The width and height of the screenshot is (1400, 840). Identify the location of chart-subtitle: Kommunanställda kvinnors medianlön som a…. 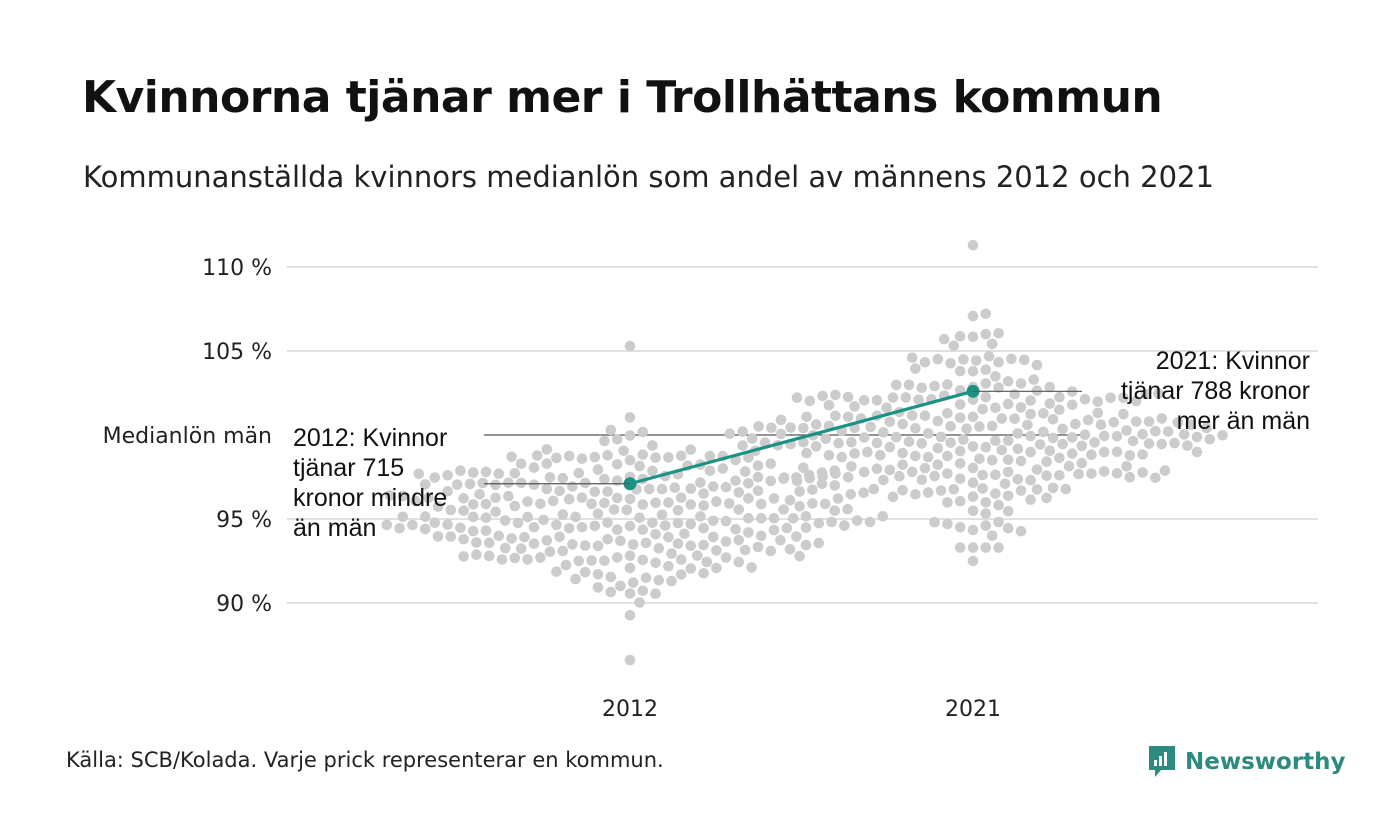
(648, 177).